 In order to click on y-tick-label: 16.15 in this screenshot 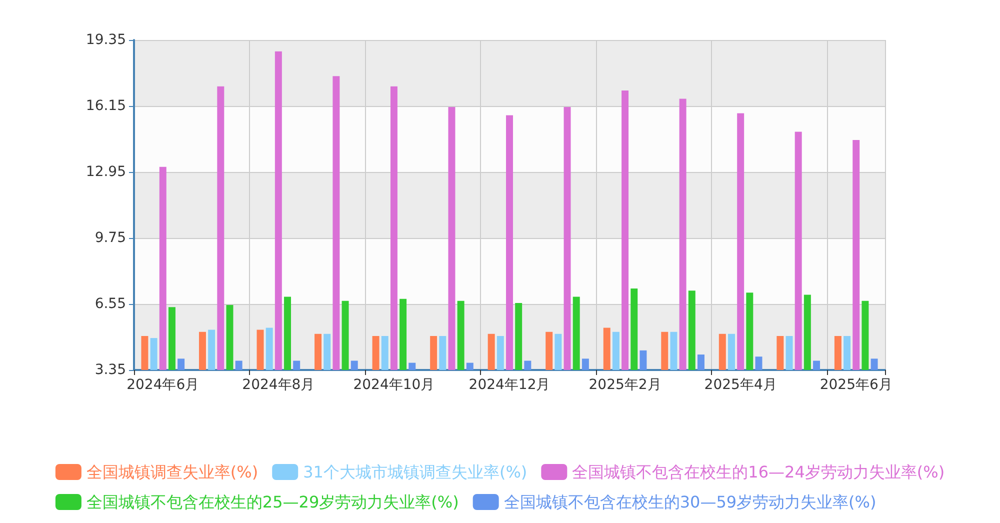, I will do `click(106, 106)`.